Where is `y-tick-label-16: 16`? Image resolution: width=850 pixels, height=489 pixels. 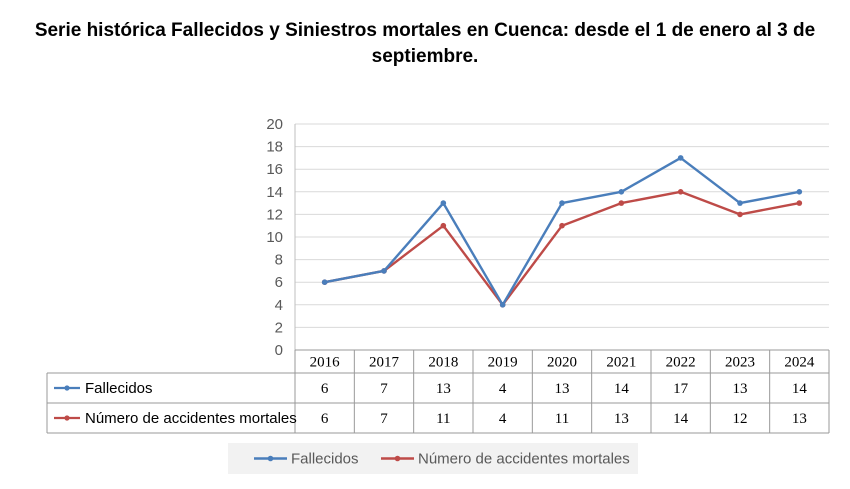
y-tick-label-16: 16 is located at coordinates (274, 169).